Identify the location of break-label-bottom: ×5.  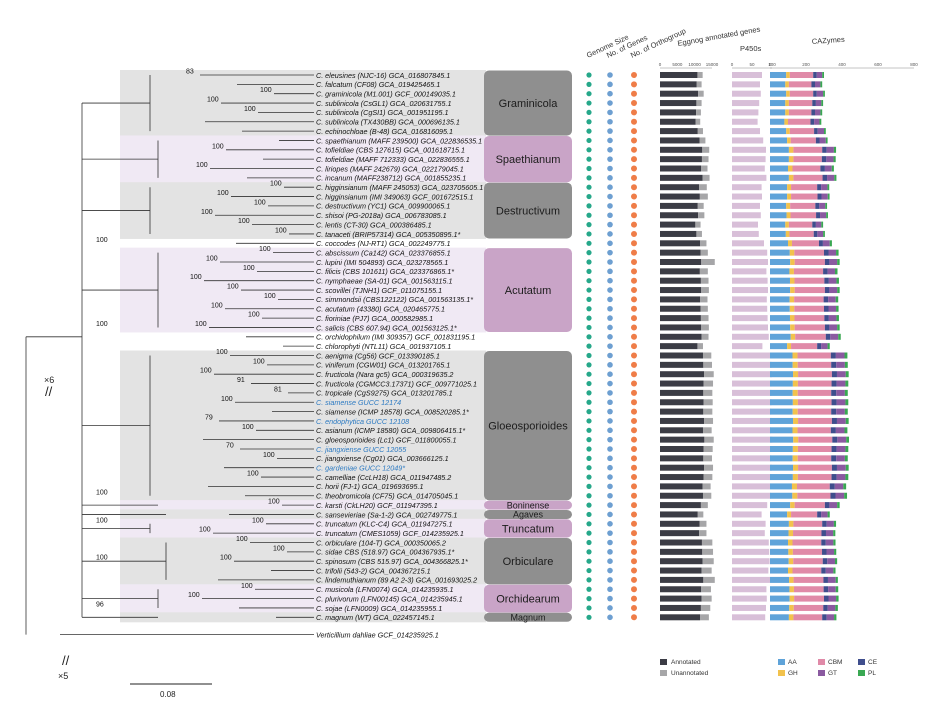
(63, 676).